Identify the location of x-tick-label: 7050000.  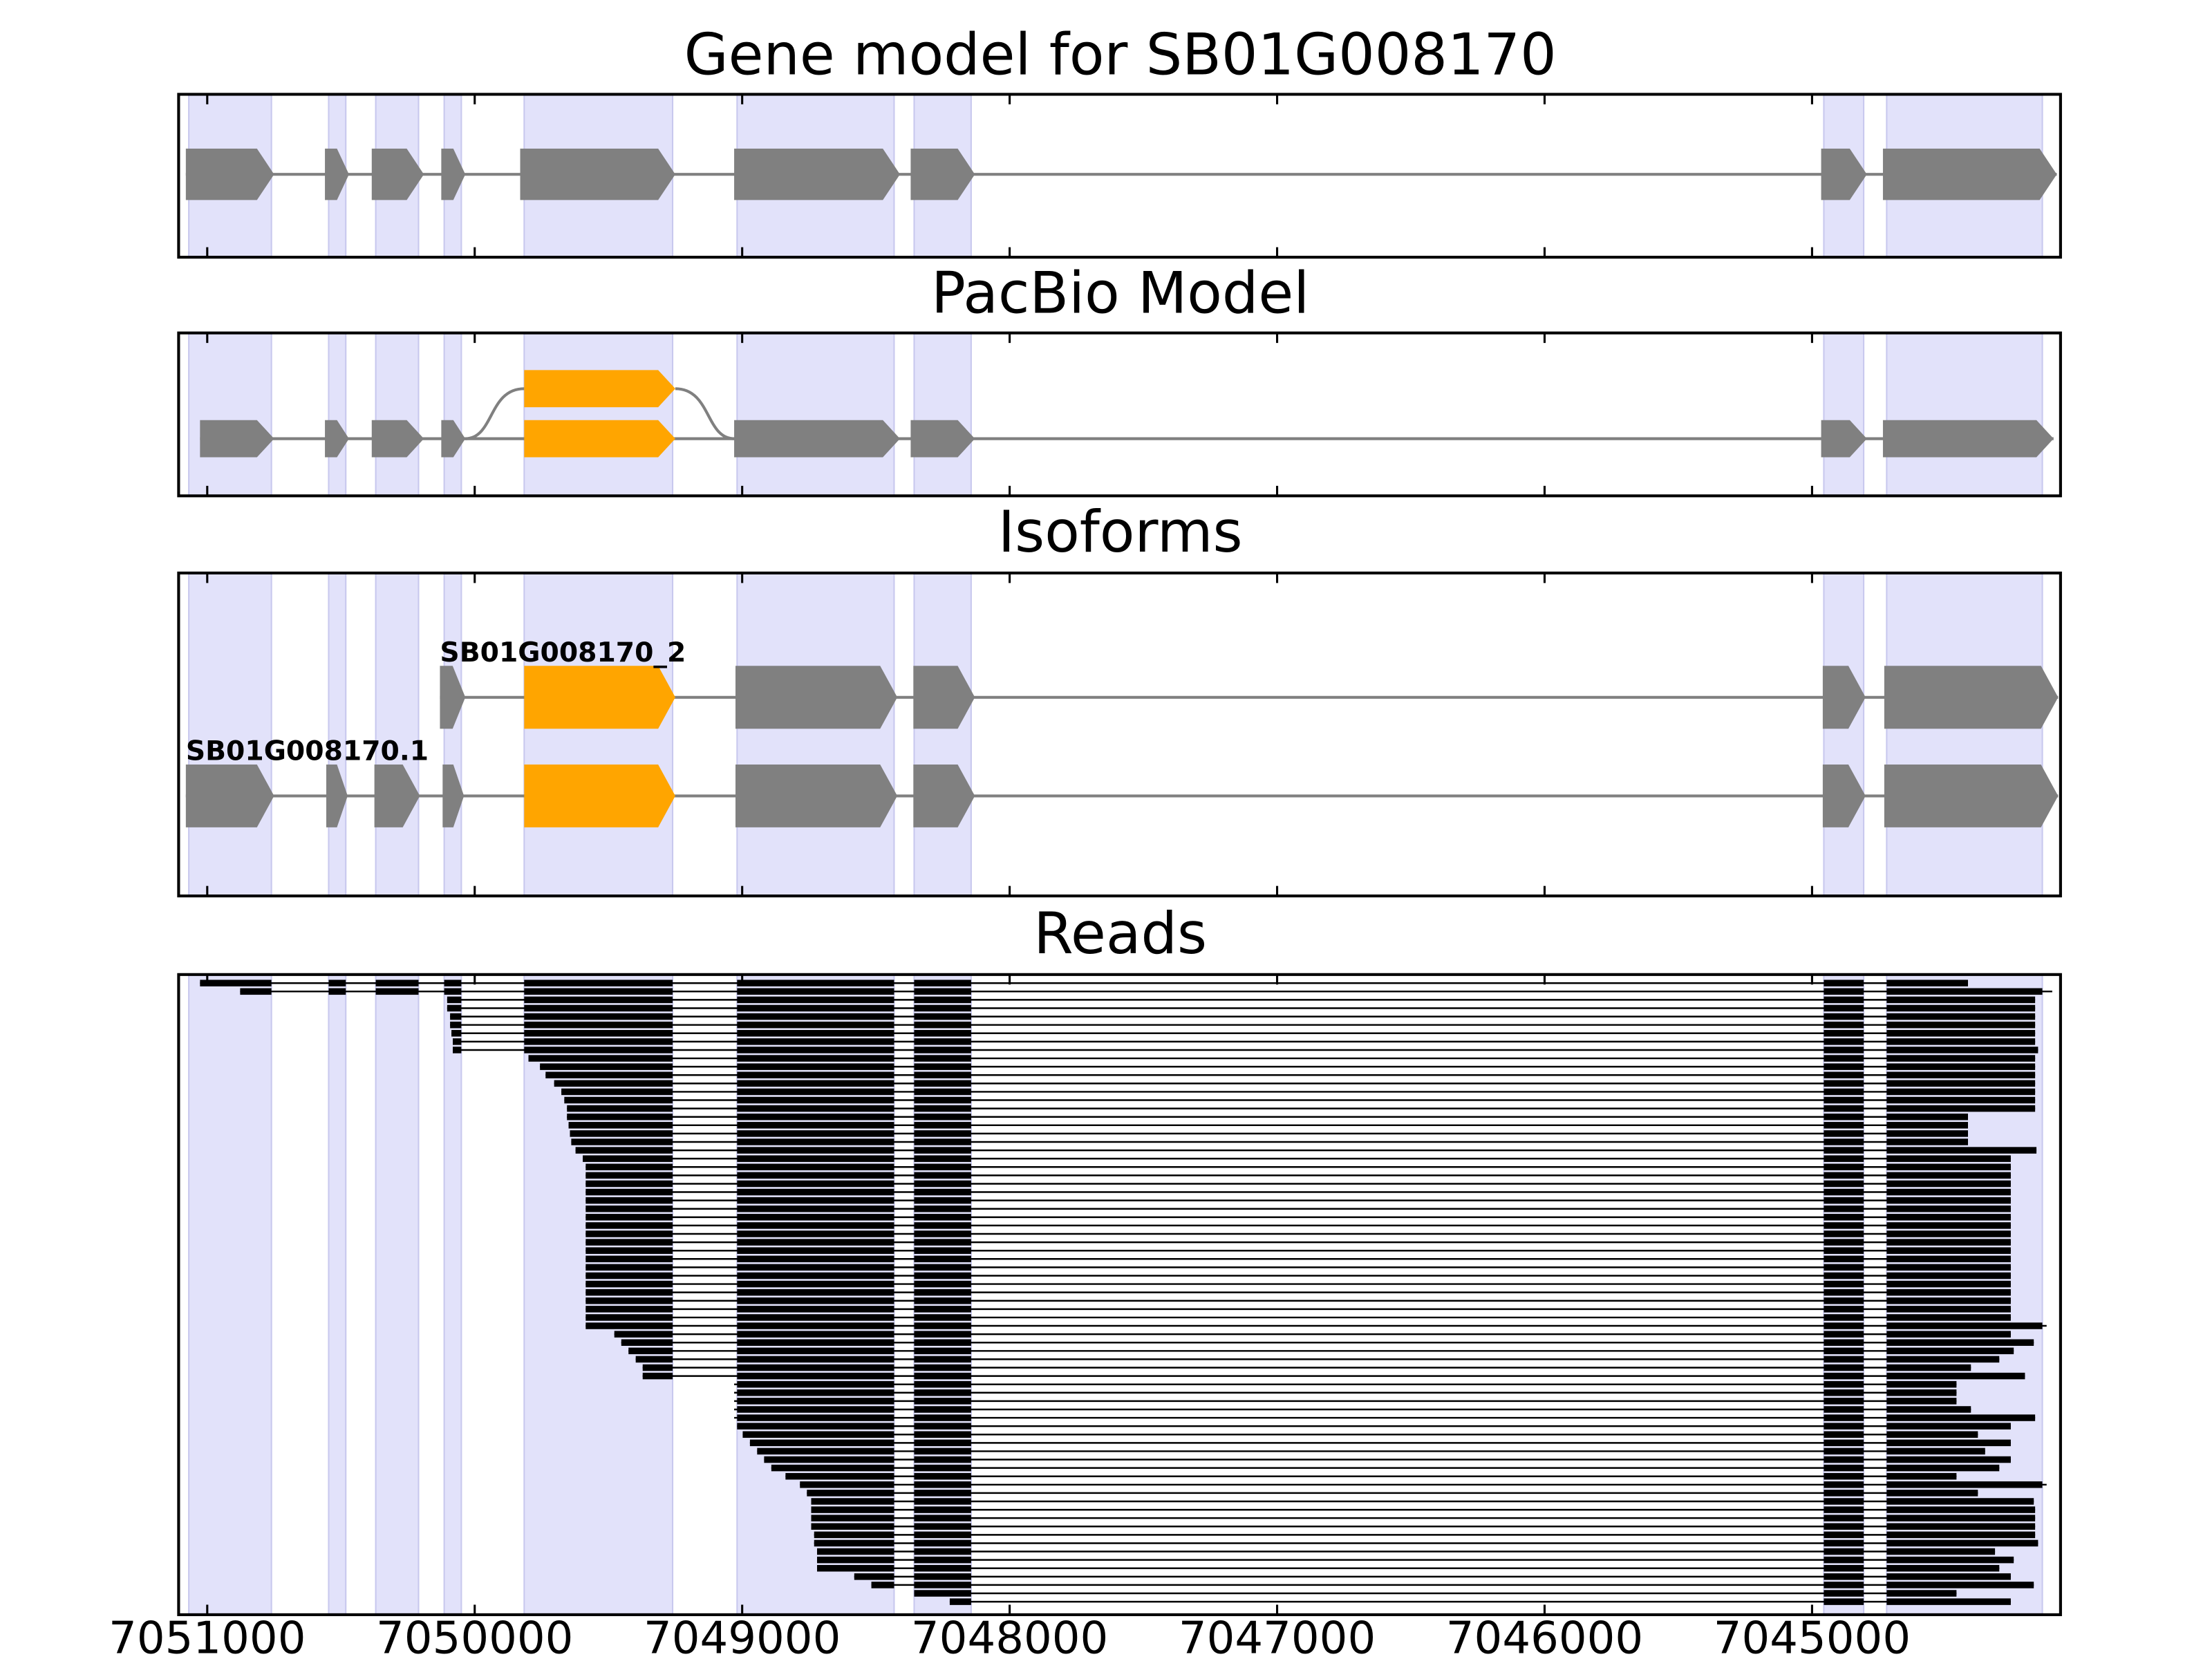
(474, 1636).